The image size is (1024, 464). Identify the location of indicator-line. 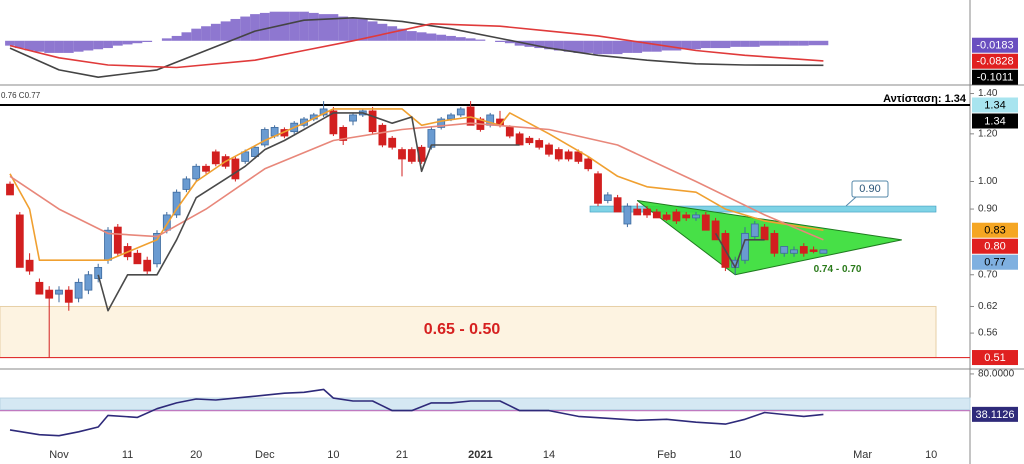
(416, 47).